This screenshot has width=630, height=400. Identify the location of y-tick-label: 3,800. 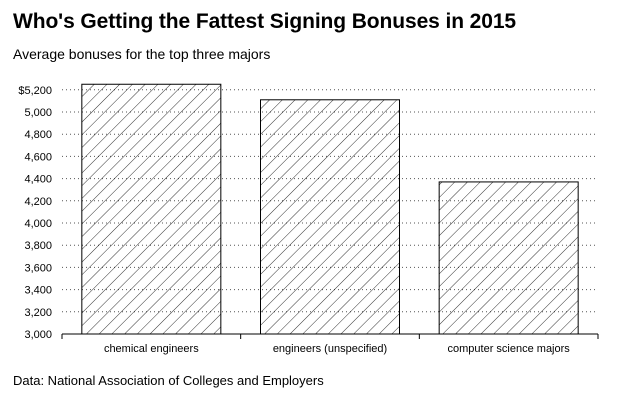
(38, 246).